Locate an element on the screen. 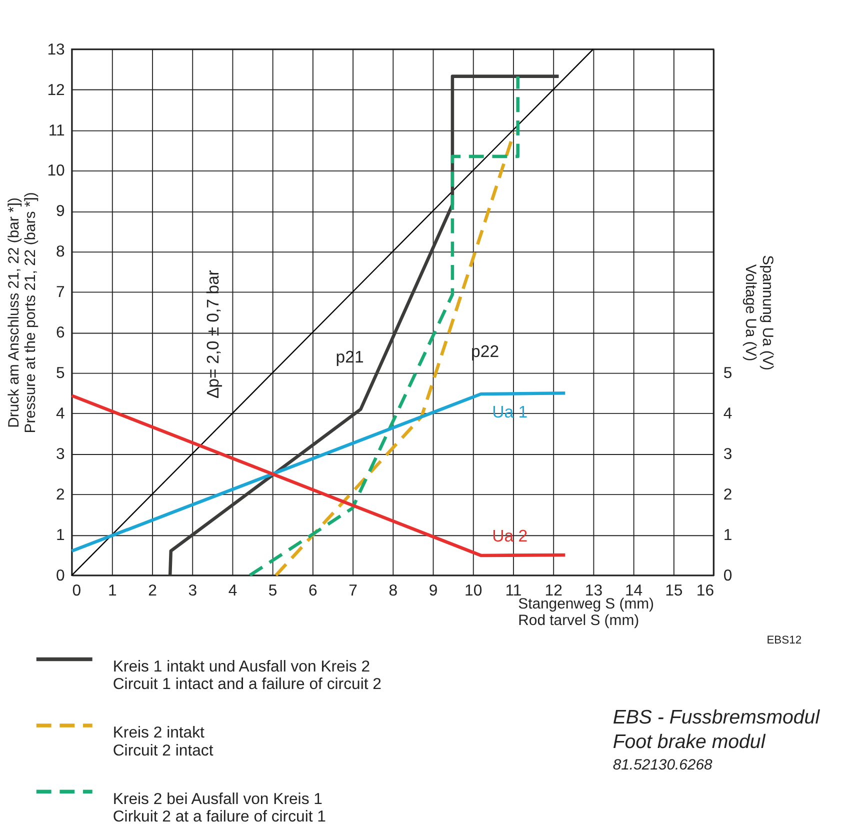  y2-tick-label: 4 is located at coordinates (727, 414).